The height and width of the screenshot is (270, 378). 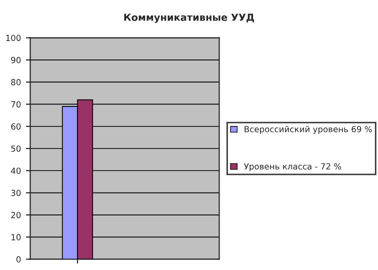 What do you see at coordinates (293, 167) in the screenshot?
I see `legend-label: Уровень класса - 72 %` at bounding box center [293, 167].